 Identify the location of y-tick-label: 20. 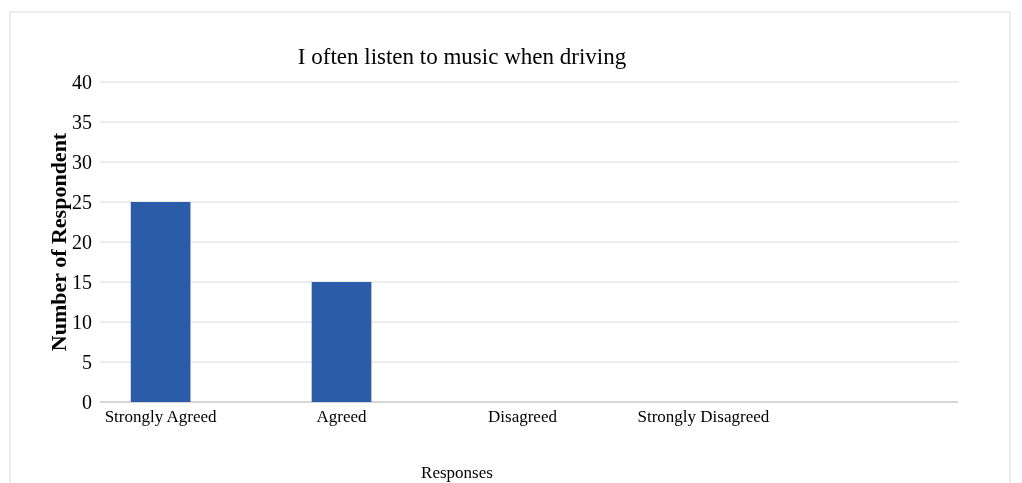
(82, 241).